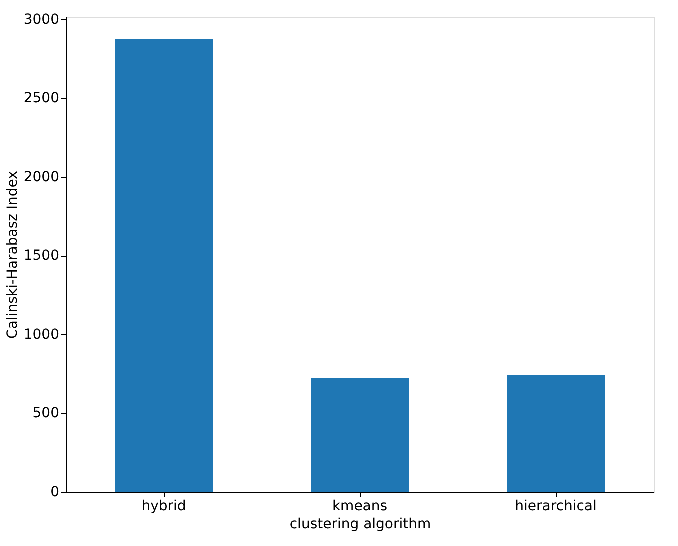  What do you see at coordinates (55, 492) in the screenshot?
I see `y-tick-label: 0` at bounding box center [55, 492].